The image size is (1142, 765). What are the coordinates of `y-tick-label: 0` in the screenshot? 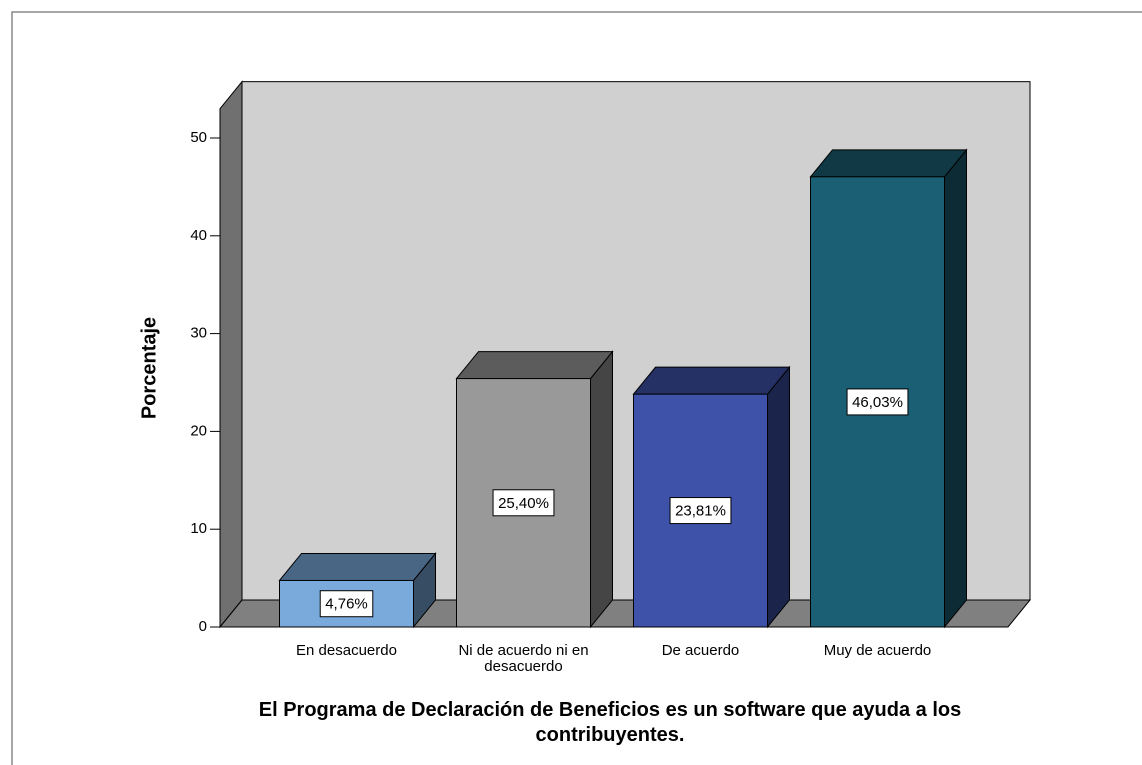 It's located at (203, 626).